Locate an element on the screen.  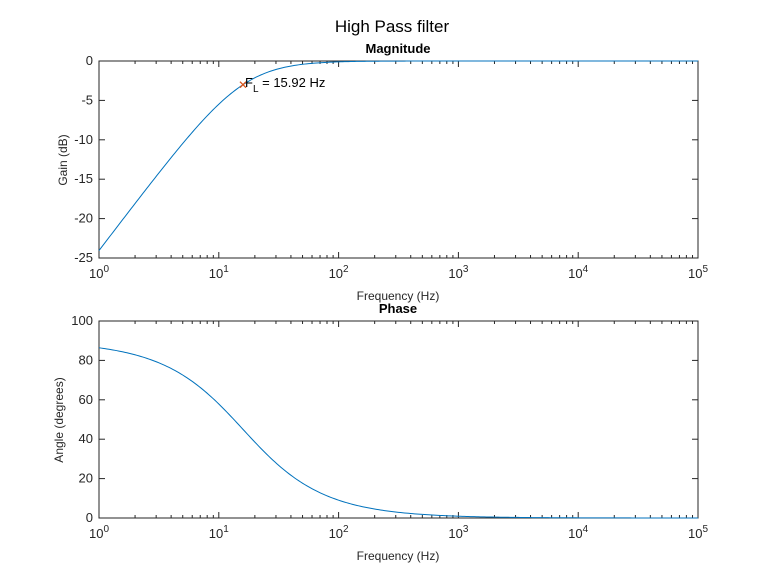
cutoff-annotation: FL = 15.92 Hz is located at coordinates (285, 85).